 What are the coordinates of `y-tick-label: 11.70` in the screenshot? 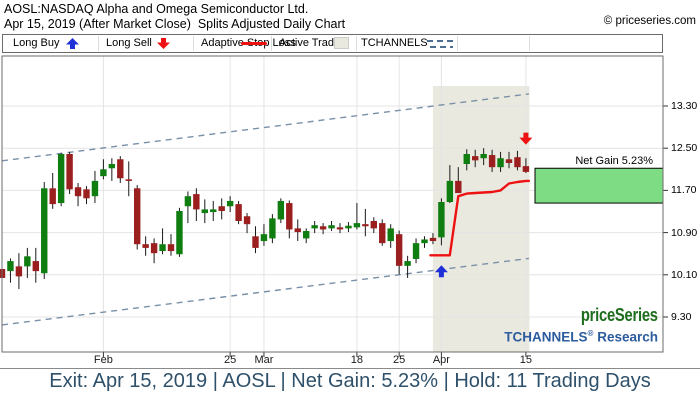 It's located at (684, 190).